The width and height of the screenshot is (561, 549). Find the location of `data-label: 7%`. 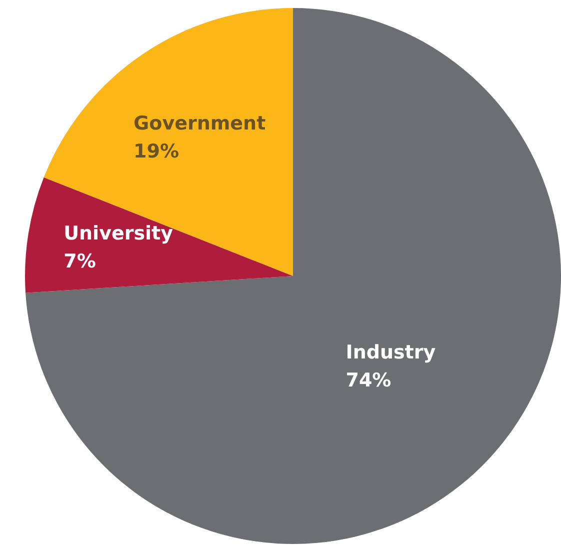

data-label: 7% is located at coordinates (80, 261).